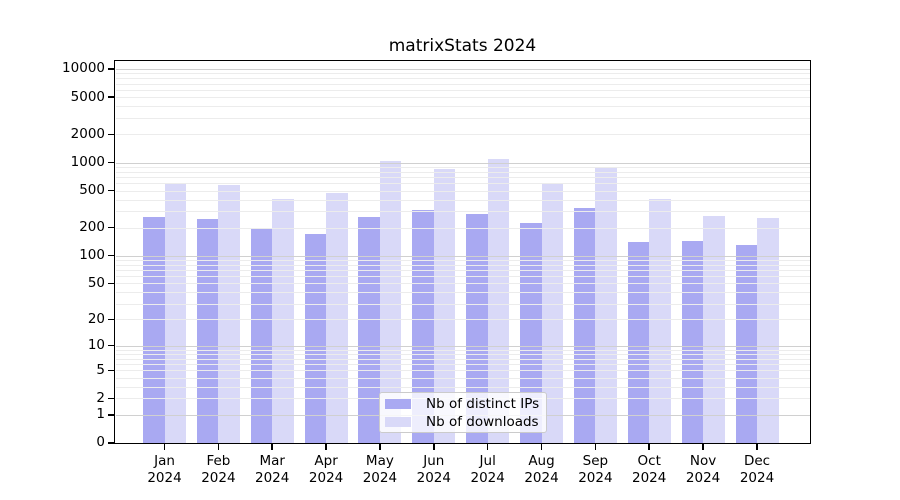 The height and width of the screenshot is (500, 900). What do you see at coordinates (444, 306) in the screenshot?
I see `bar-downloads-jun` at bounding box center [444, 306].